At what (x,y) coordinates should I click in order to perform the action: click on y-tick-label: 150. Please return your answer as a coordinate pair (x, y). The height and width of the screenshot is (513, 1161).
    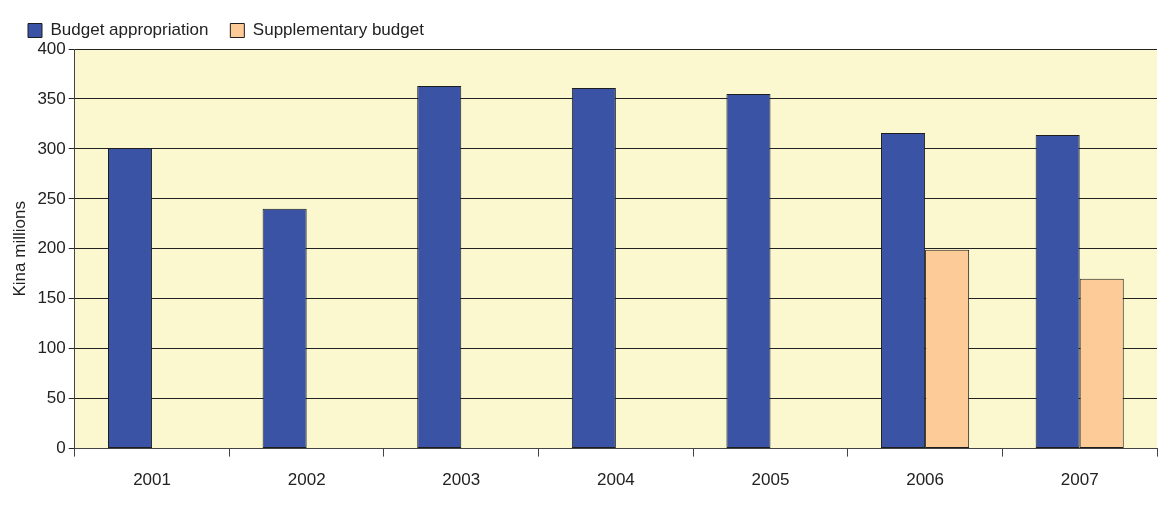
    Looking at the image, I should click on (51, 298).